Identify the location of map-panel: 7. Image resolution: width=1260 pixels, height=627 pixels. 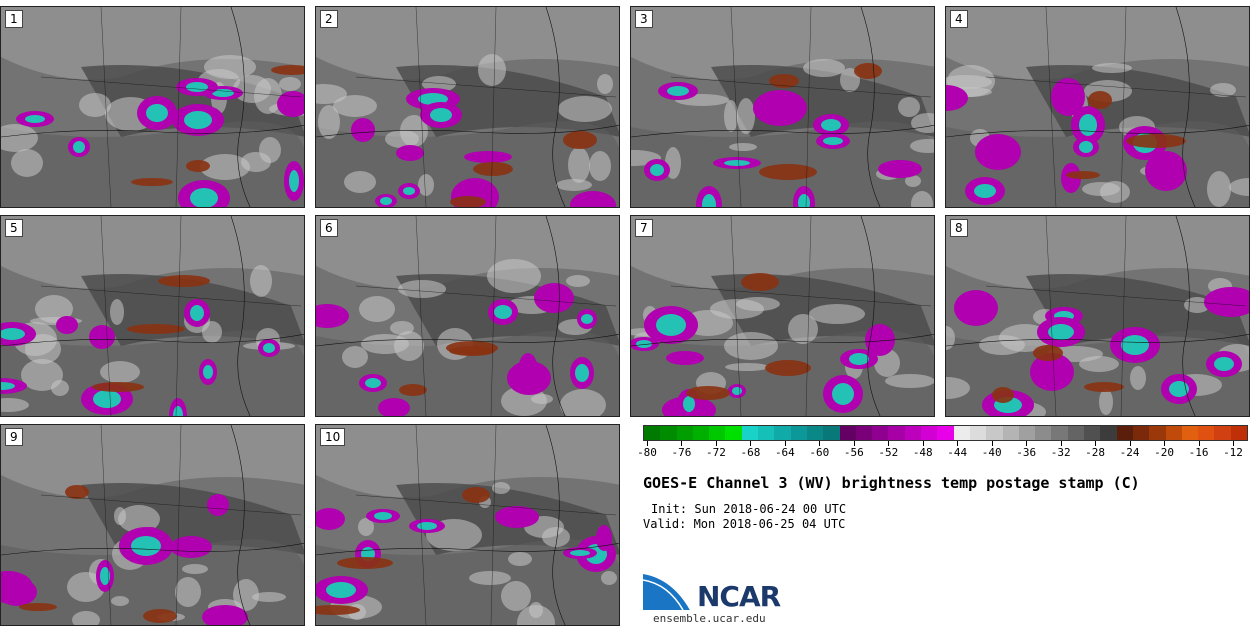
(782, 316).